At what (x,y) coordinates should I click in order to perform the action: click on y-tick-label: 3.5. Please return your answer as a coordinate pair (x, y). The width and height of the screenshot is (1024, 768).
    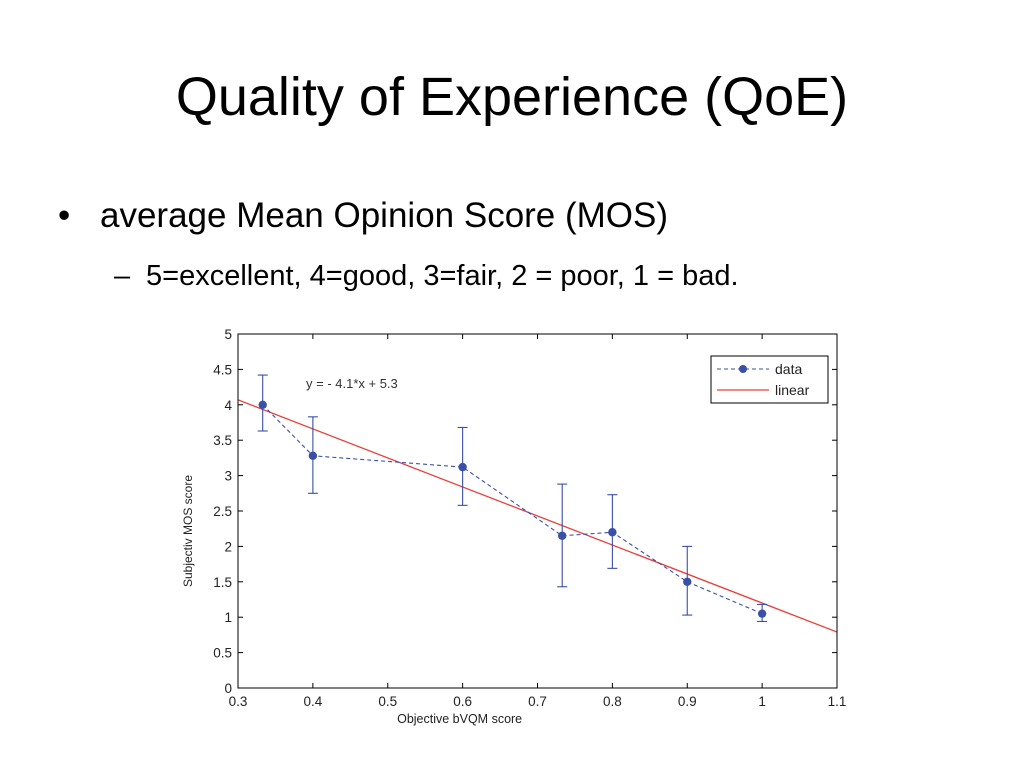
    Looking at the image, I should click on (222, 440).